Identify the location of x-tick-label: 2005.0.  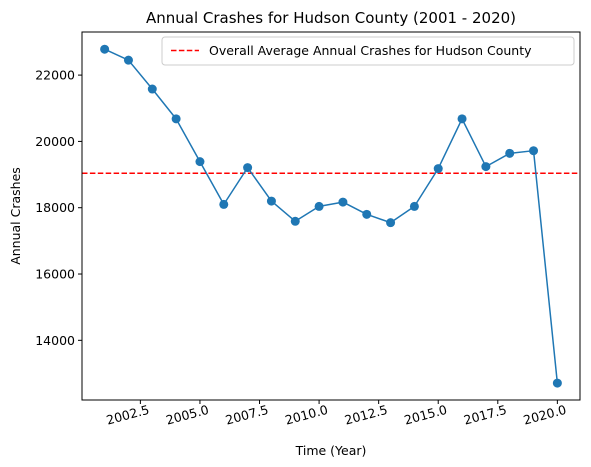
(187, 415).